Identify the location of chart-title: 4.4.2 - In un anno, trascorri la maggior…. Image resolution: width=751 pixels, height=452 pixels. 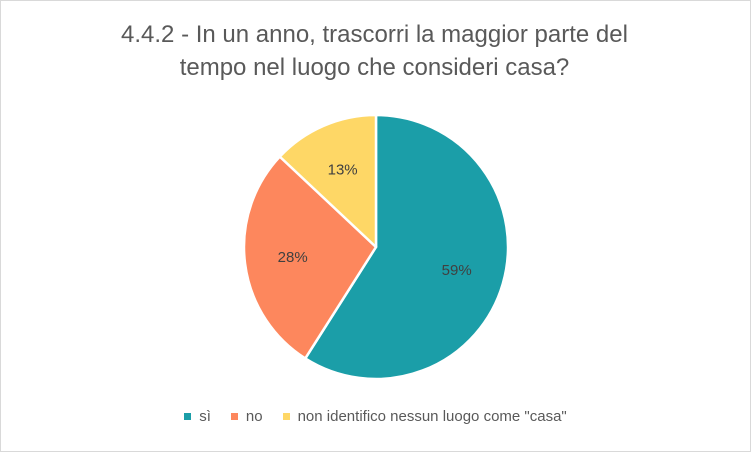
(374, 51).